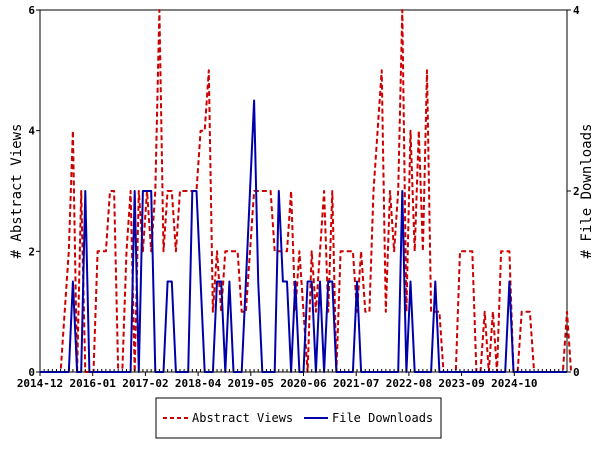  I want to click on x-tick-label: 2018-04, so click(198, 383).